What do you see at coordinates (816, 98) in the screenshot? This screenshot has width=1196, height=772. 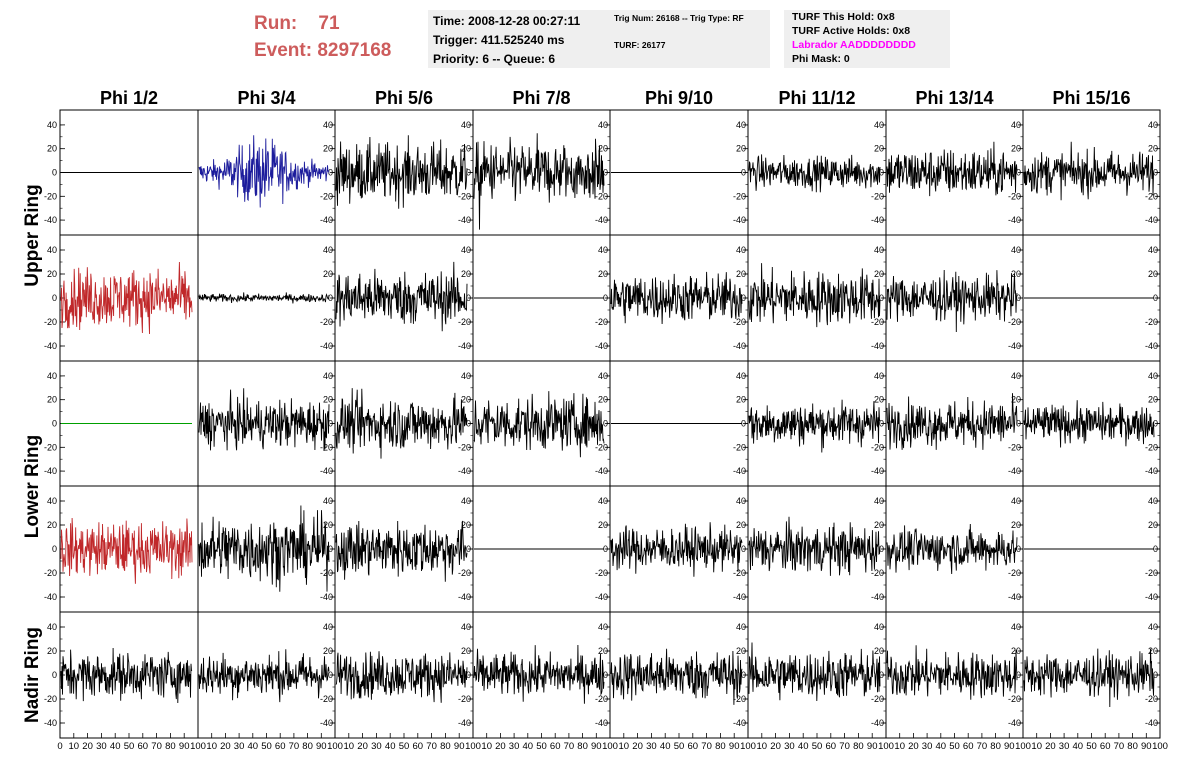 I see `column-header: Phi 11/12` at bounding box center [816, 98].